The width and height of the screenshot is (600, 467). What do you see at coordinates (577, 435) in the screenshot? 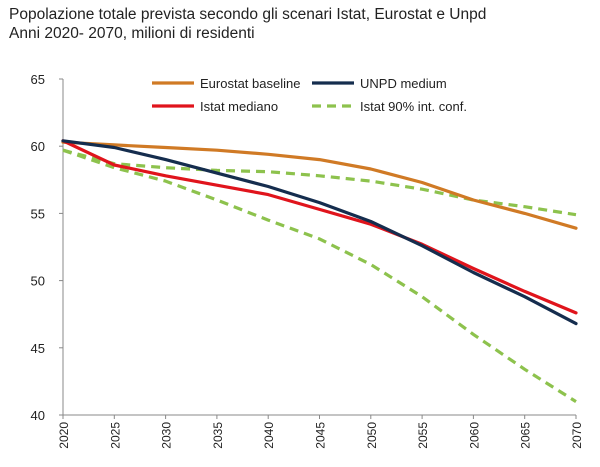
I see `x-tick-label: 2070` at bounding box center [577, 435].